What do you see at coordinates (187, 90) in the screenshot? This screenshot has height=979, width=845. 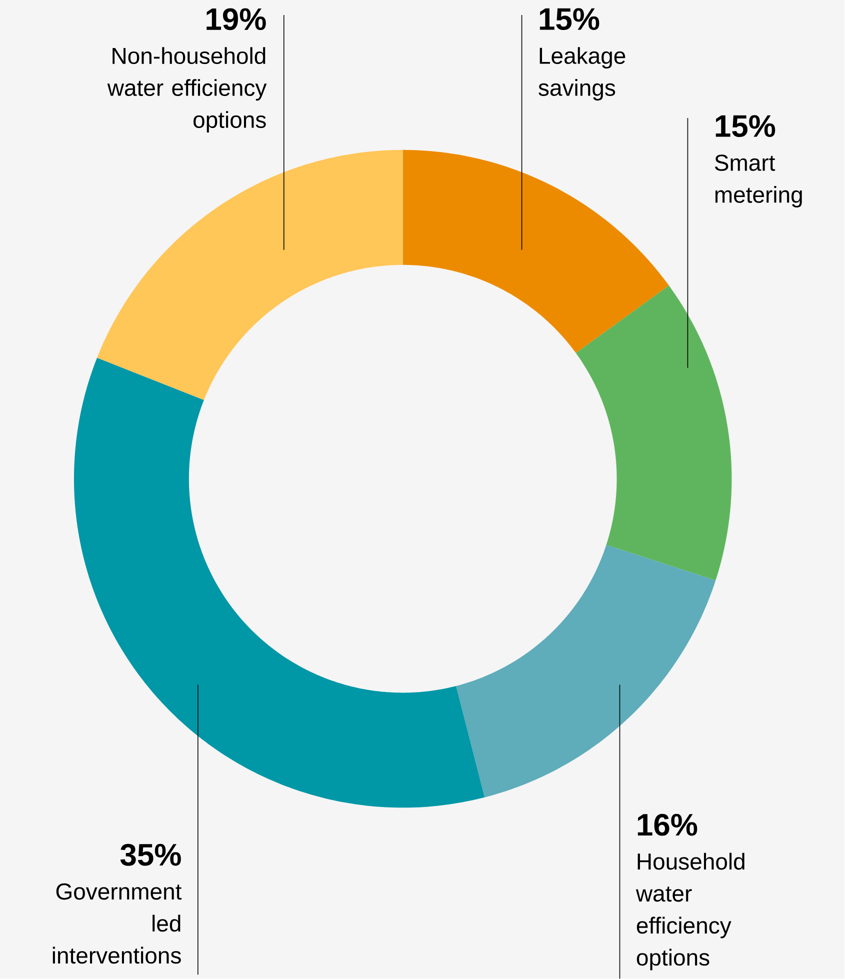 I see `slice-label: Non-household water efficiency options` at bounding box center [187, 90].